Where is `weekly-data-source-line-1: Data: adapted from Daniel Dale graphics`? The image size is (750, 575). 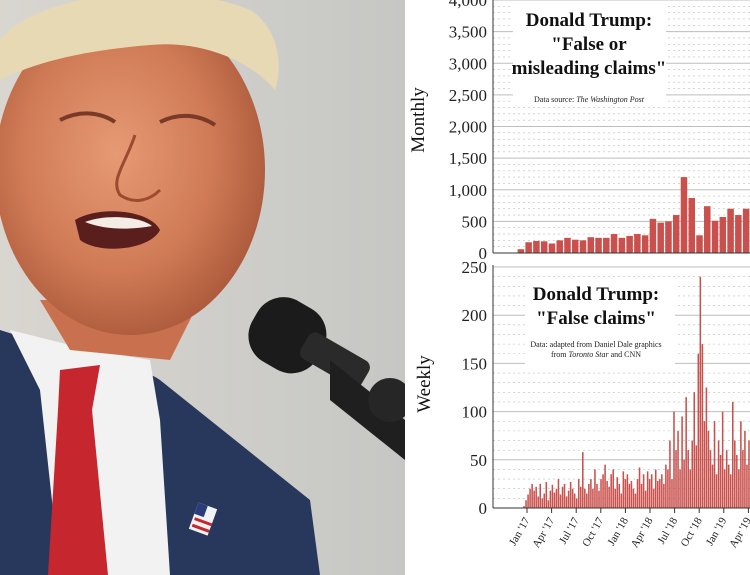
weekly-data-source-line-1: Data: adapted from Daniel Dale graphics is located at coordinates (595, 344).